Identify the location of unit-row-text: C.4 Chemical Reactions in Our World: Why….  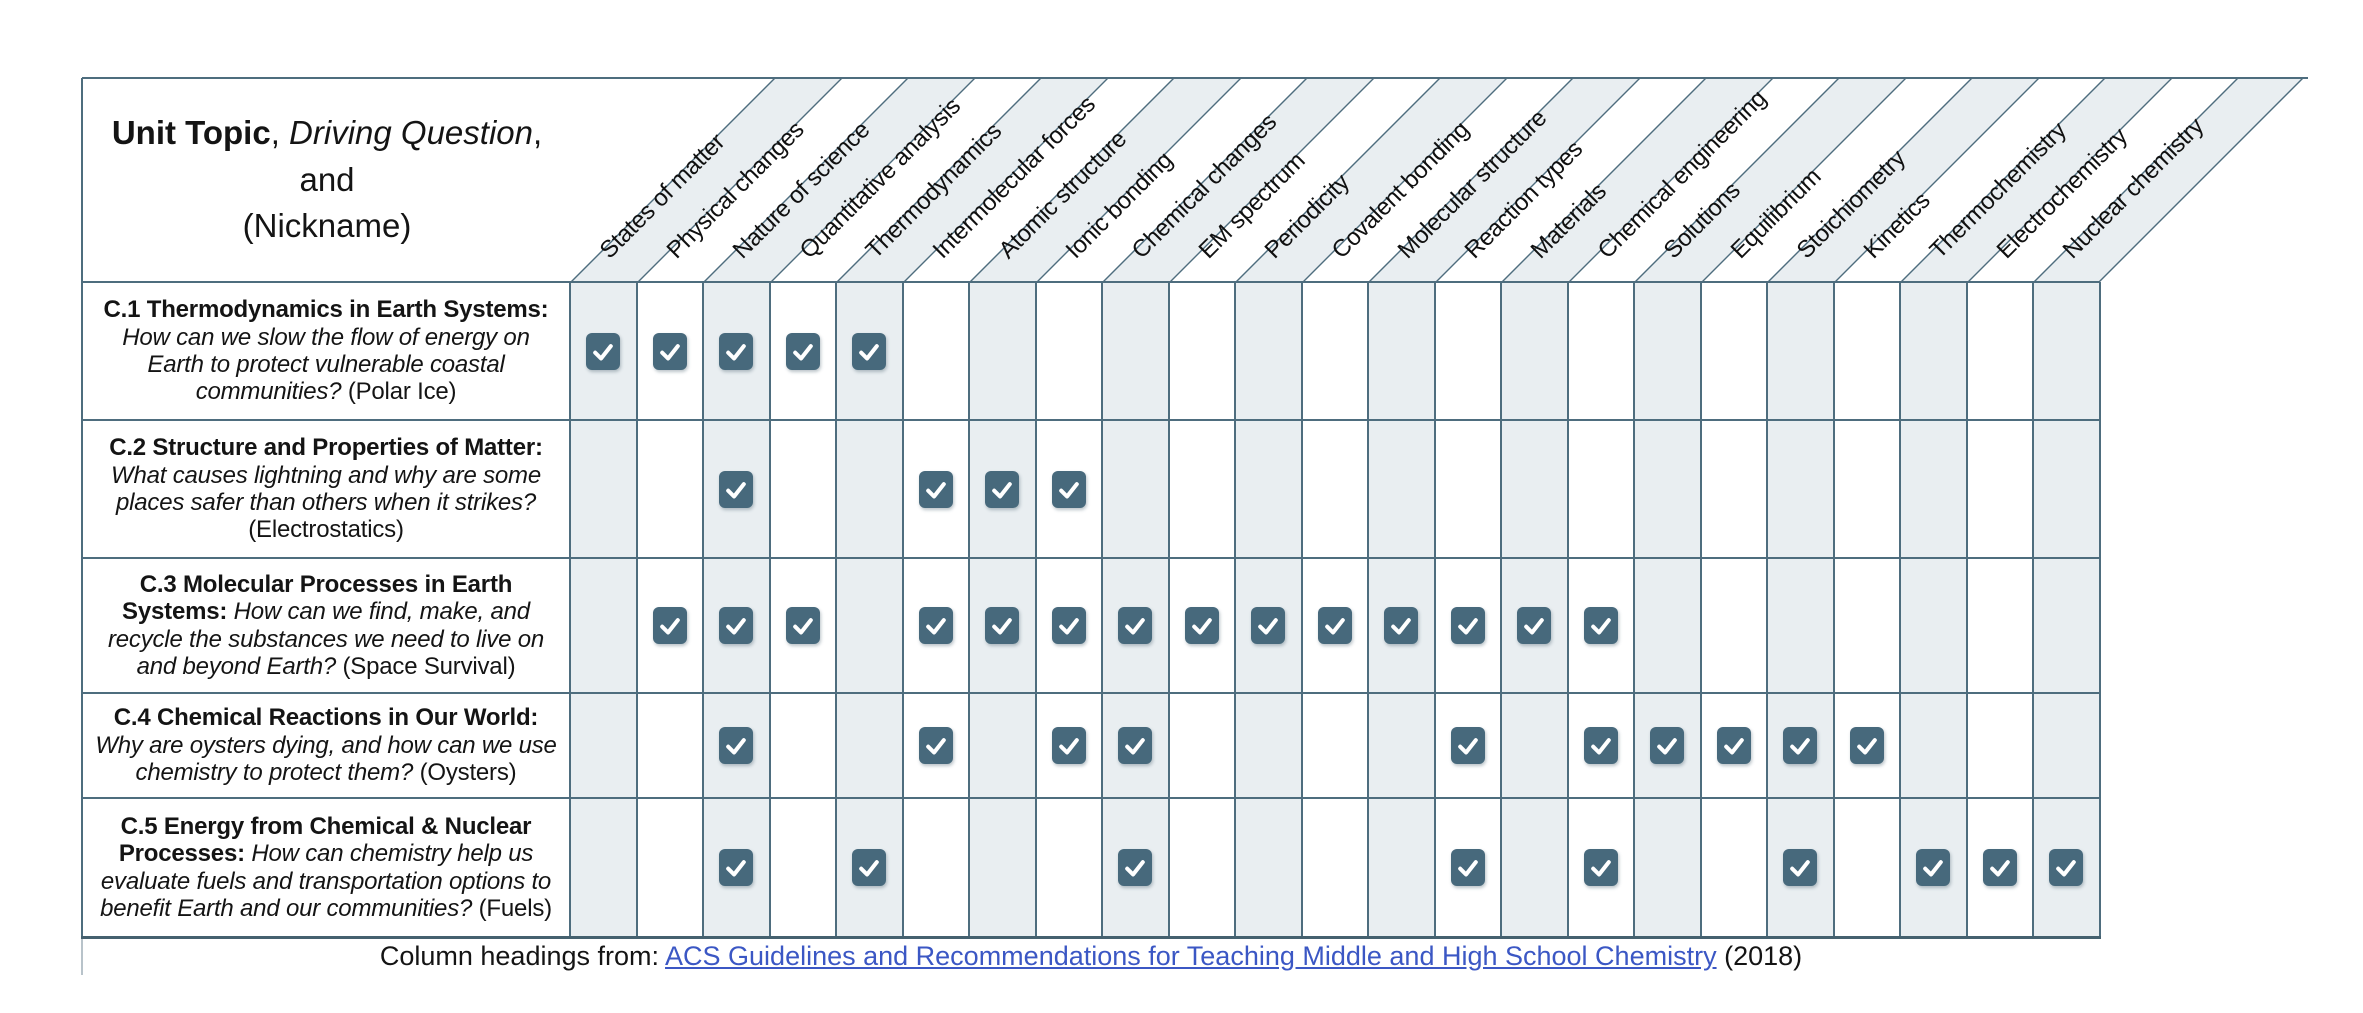
(326, 745).